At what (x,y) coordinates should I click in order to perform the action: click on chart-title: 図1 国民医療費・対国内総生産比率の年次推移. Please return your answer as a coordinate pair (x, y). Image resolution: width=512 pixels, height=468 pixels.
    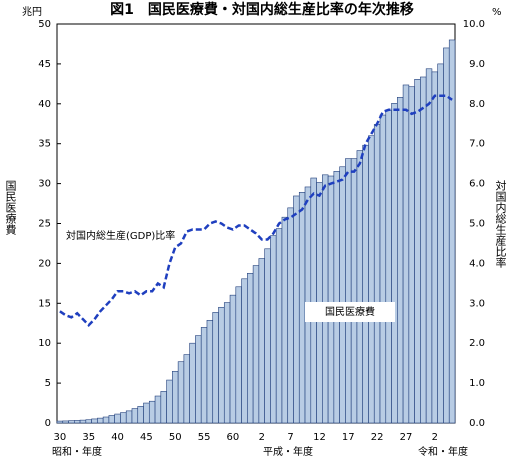
    Looking at the image, I should click on (262, 9).